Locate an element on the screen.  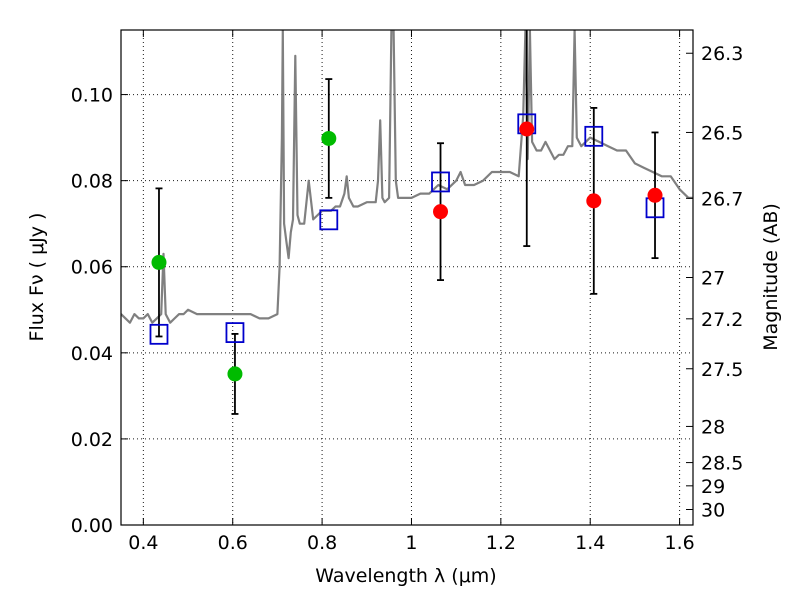
x-tick-label: 1 is located at coordinates (411, 543).